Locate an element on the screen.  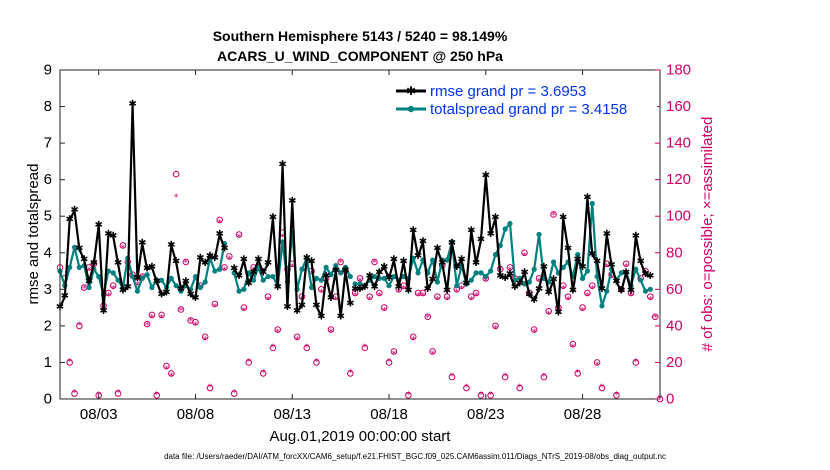
y-right-tick-label: 20 is located at coordinates (674, 362).